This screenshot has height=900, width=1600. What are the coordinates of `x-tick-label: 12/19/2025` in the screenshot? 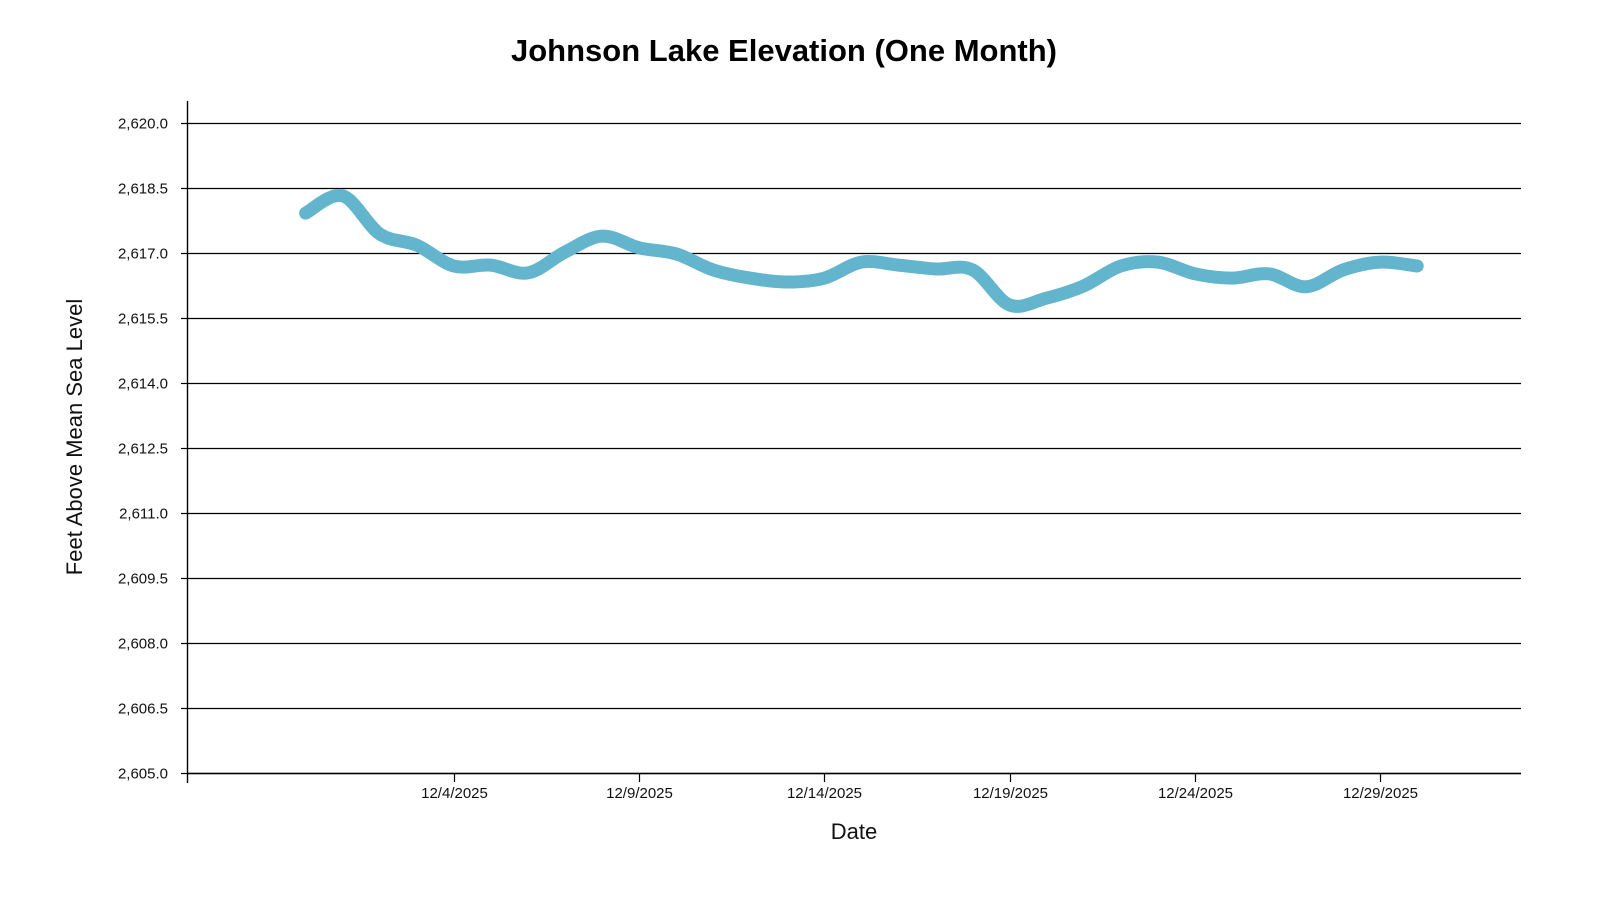 It's located at (1010, 793).